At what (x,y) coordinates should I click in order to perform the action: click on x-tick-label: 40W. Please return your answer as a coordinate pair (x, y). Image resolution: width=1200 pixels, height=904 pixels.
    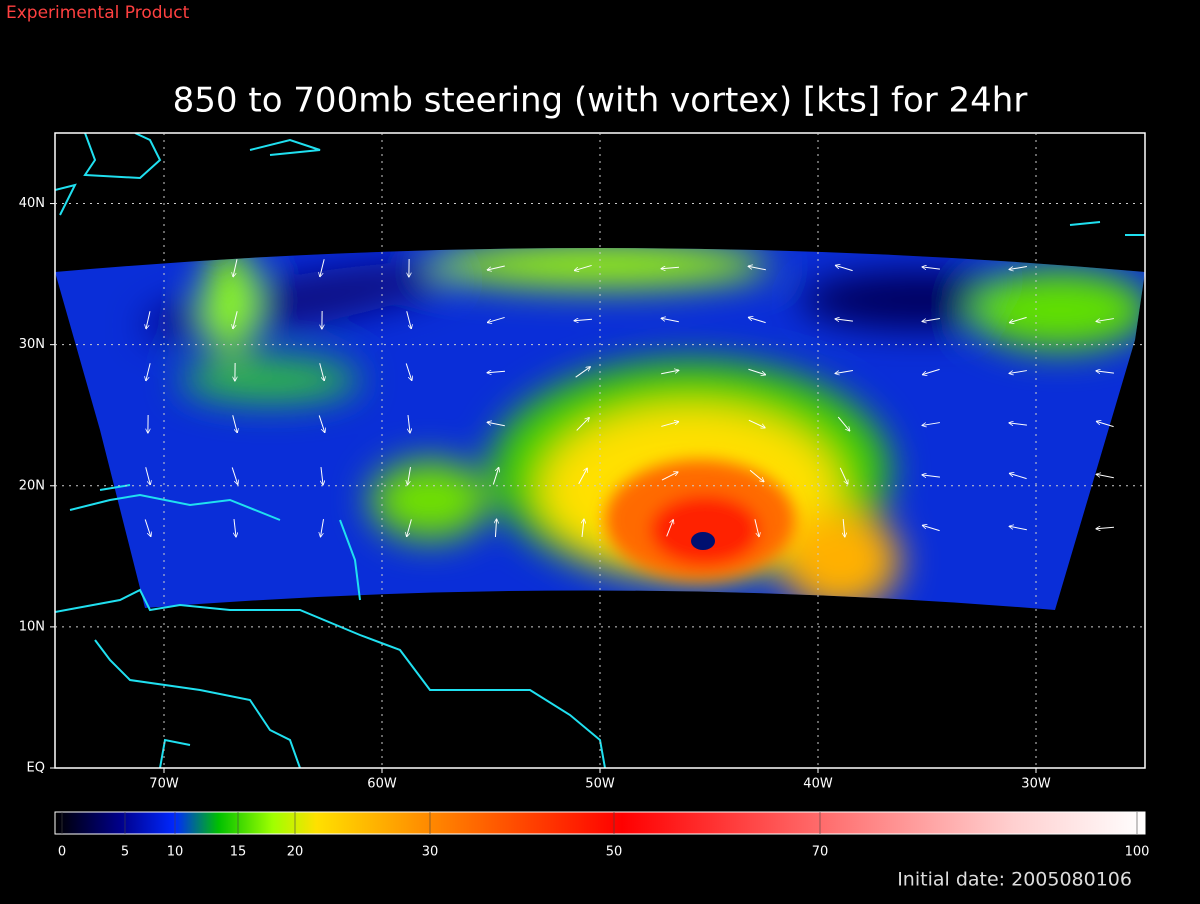
    Looking at the image, I should click on (818, 784).